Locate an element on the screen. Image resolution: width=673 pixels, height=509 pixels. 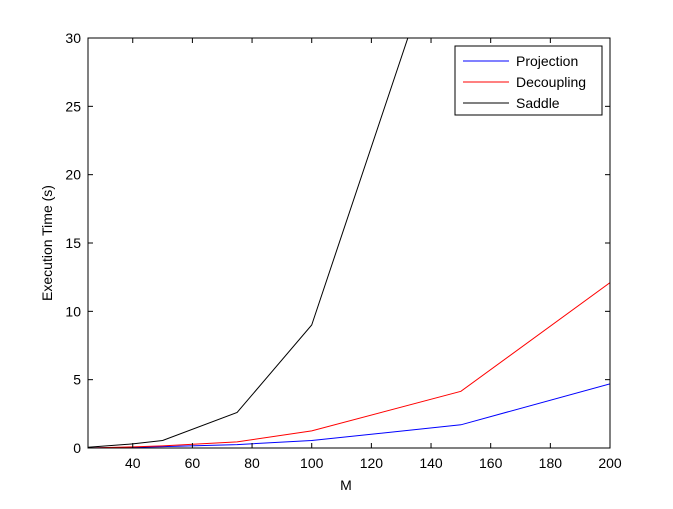
x-tick-label: 200 is located at coordinates (610, 463).